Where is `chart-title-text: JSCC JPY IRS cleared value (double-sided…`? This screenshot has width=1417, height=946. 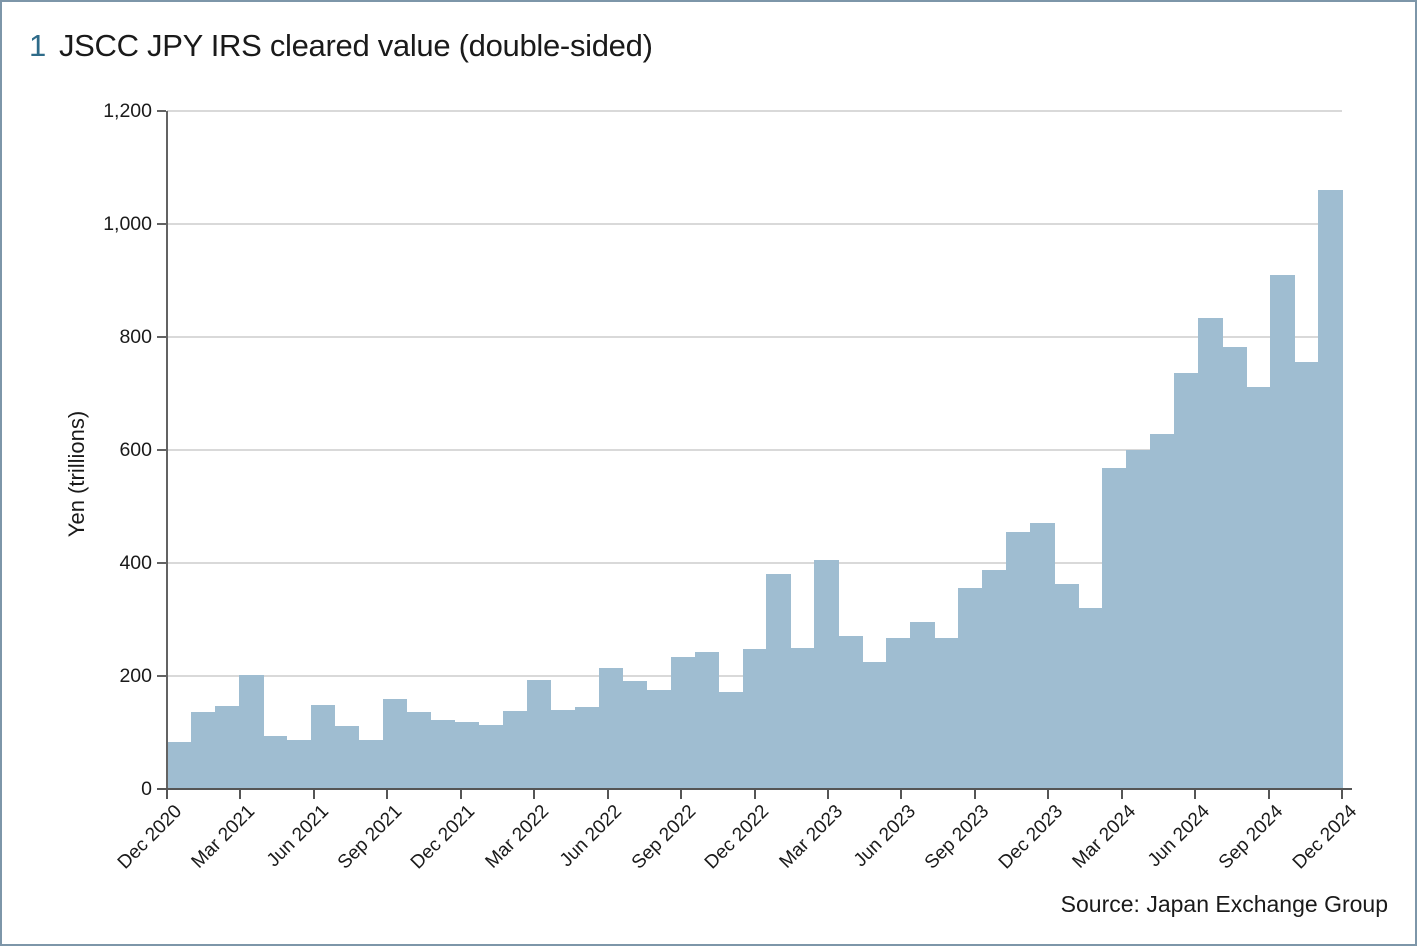 chart-title-text: JSCC JPY IRS cleared value (double-sided… is located at coordinates (355, 45).